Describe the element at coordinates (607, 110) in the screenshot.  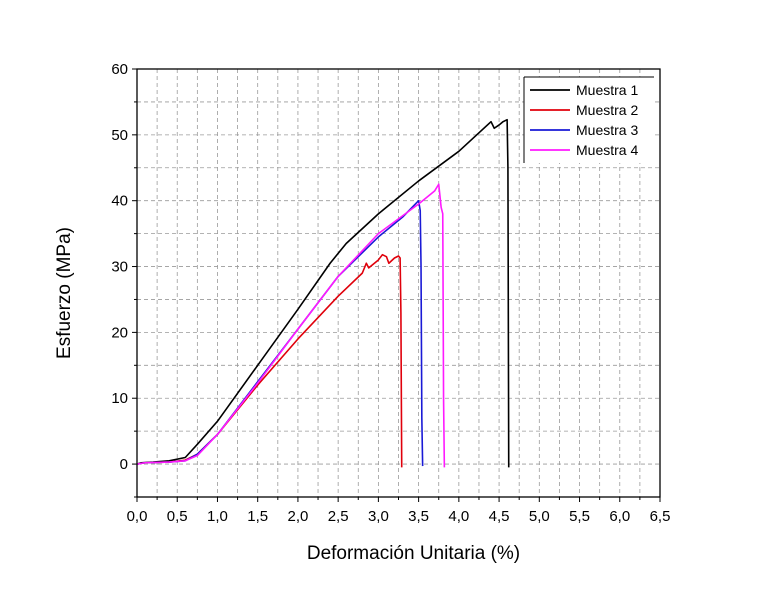
I see `legend-label-2: Muestra 2` at that location.